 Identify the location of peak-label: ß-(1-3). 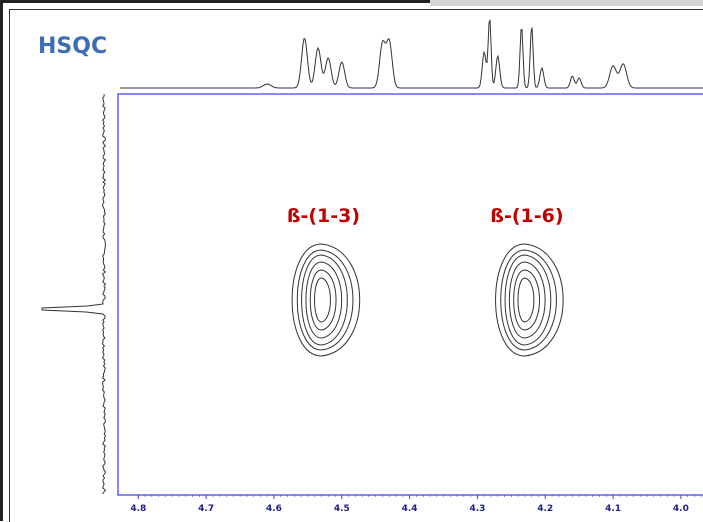
(323, 216).